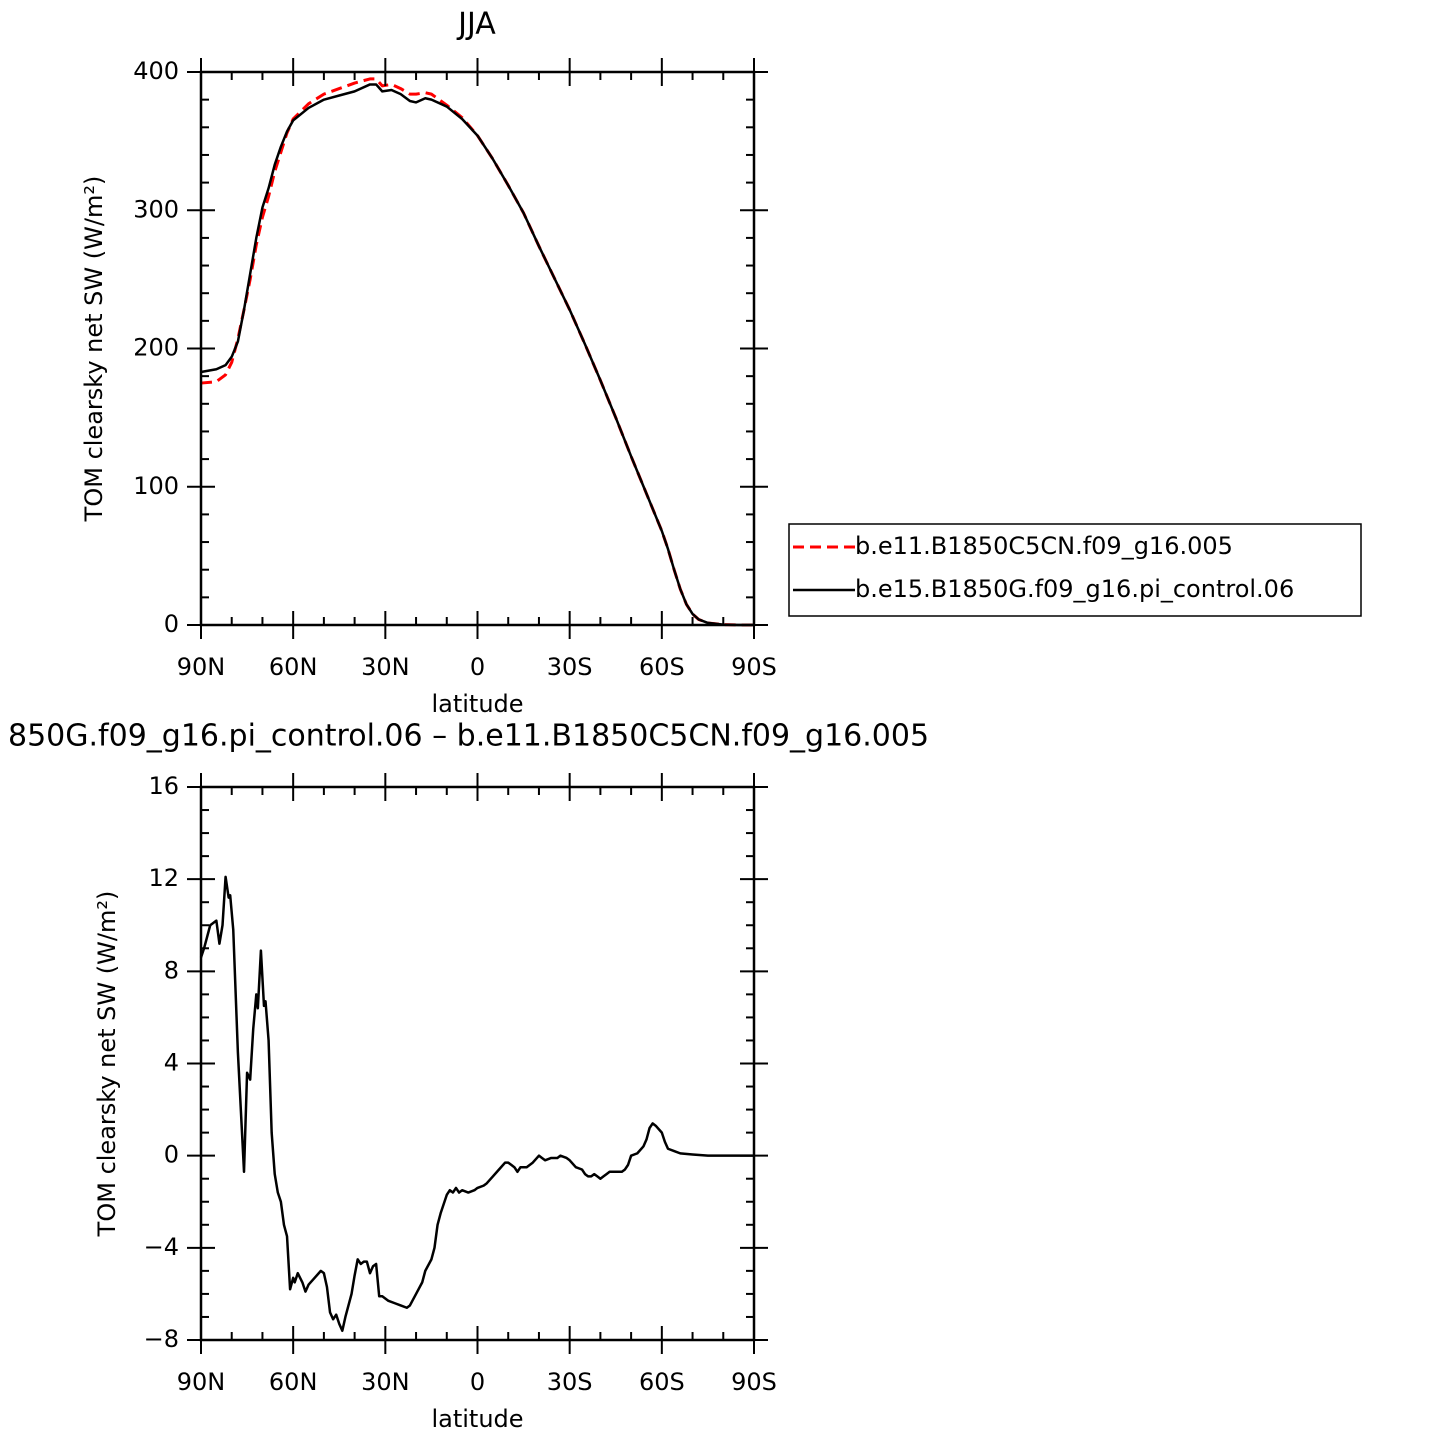 Image resolution: width=1441 pixels, height=1441 pixels. What do you see at coordinates (156, 209) in the screenshot?
I see `y-tick-label: 300` at bounding box center [156, 209].